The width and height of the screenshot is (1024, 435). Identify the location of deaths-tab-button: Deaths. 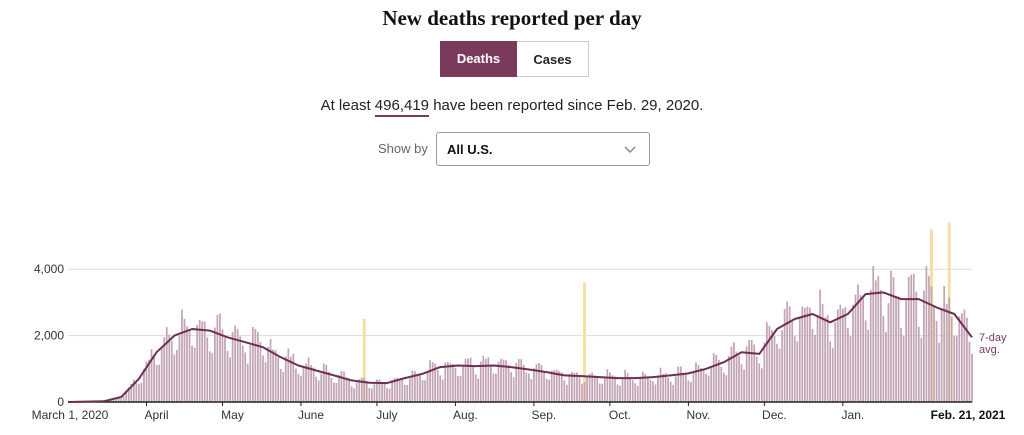
(478, 59).